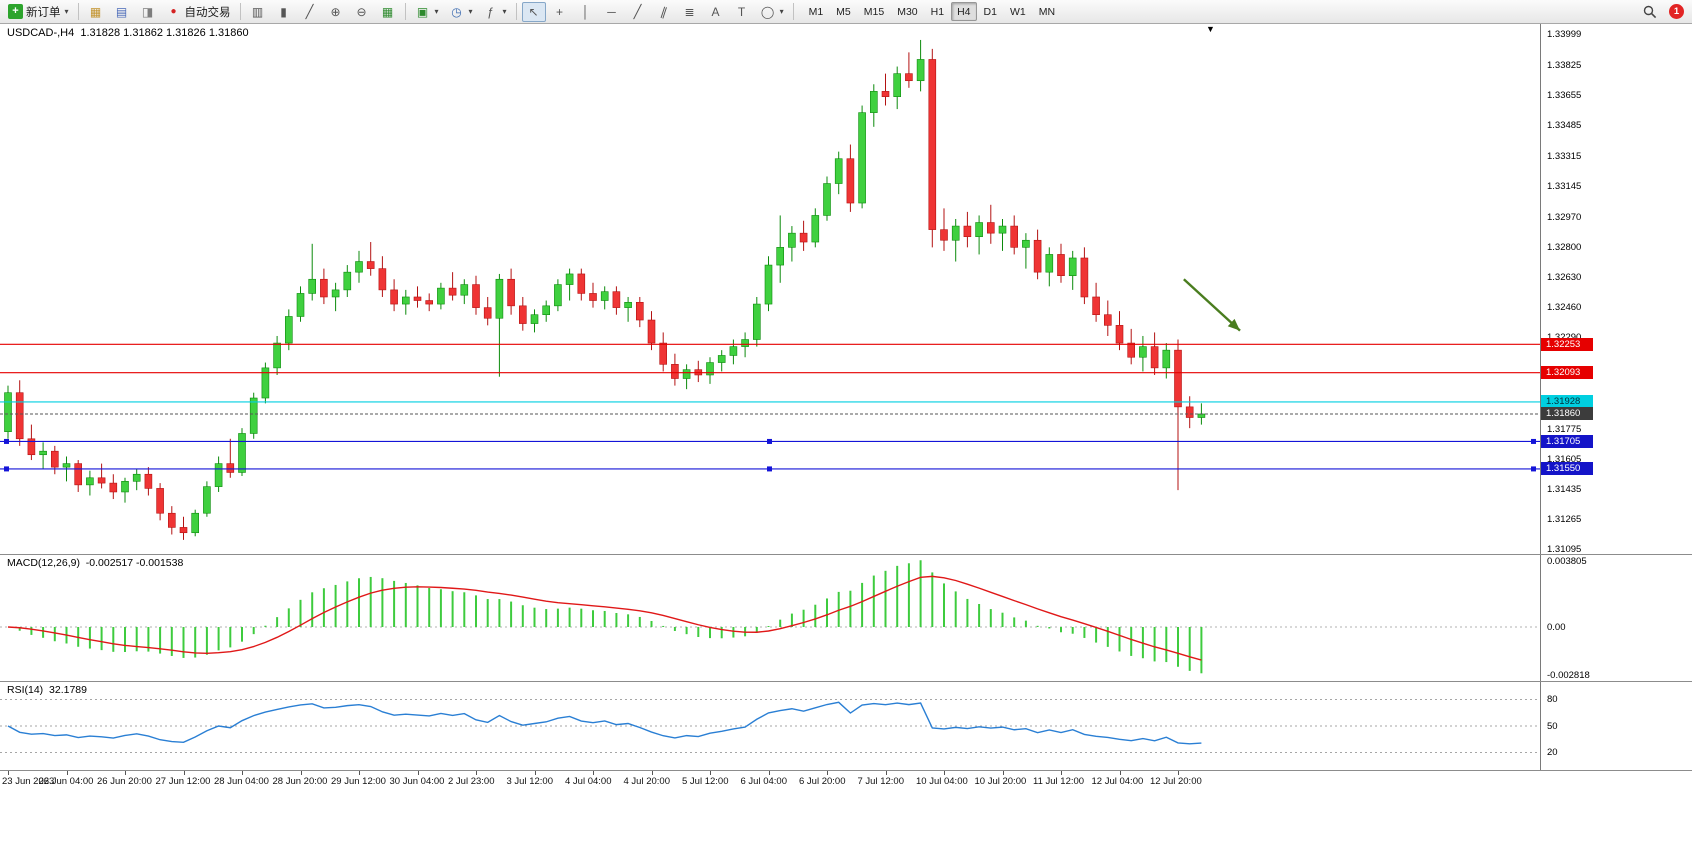  Describe the element at coordinates (258, 12) in the screenshot. I see `bar-chart-button: ▥` at that location.